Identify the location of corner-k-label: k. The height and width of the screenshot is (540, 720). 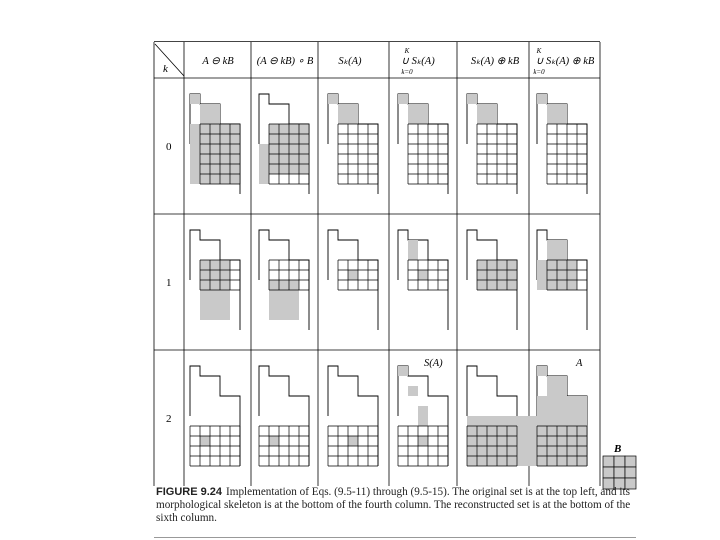
(166, 69).